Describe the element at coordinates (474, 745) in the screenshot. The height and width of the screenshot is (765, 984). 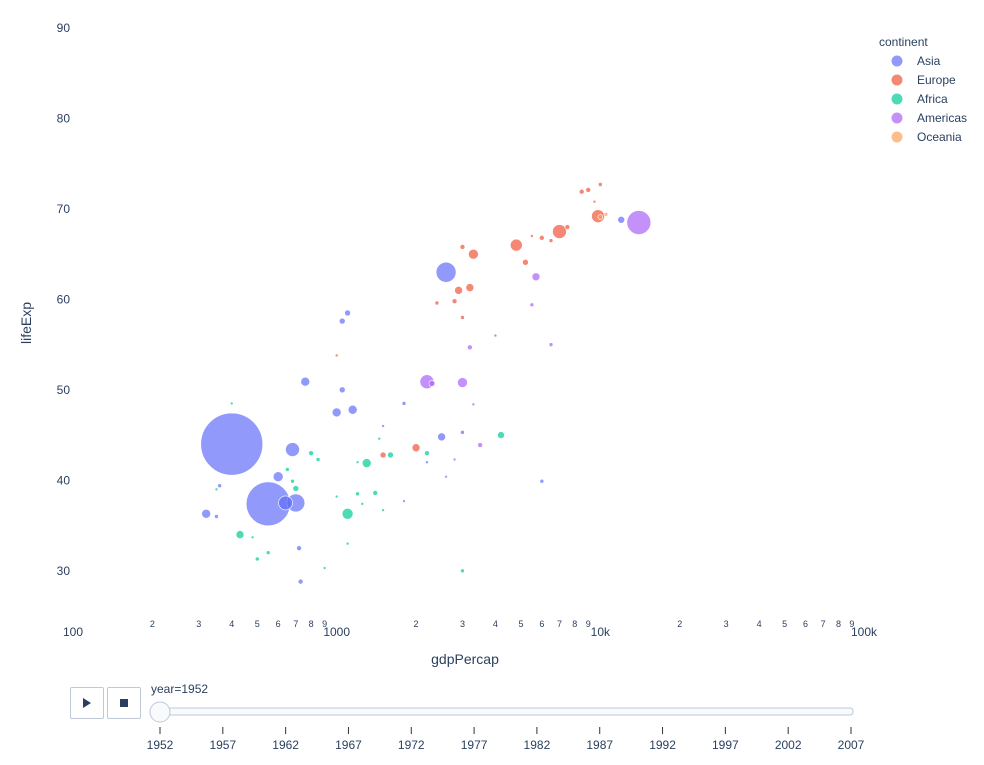
I see `slider-step-label: 1977` at that location.